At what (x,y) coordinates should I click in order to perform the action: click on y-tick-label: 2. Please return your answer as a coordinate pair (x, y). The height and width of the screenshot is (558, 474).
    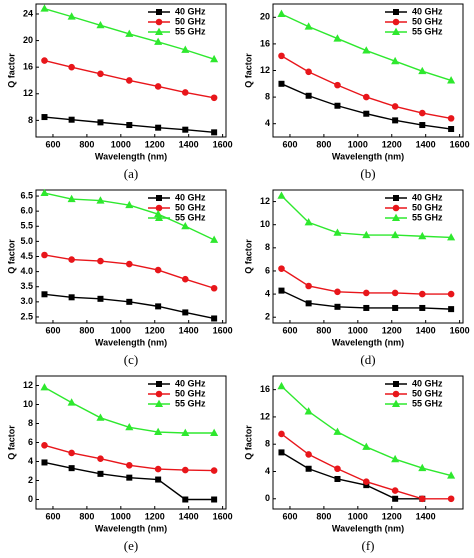
    Looking at the image, I should click on (267, 317).